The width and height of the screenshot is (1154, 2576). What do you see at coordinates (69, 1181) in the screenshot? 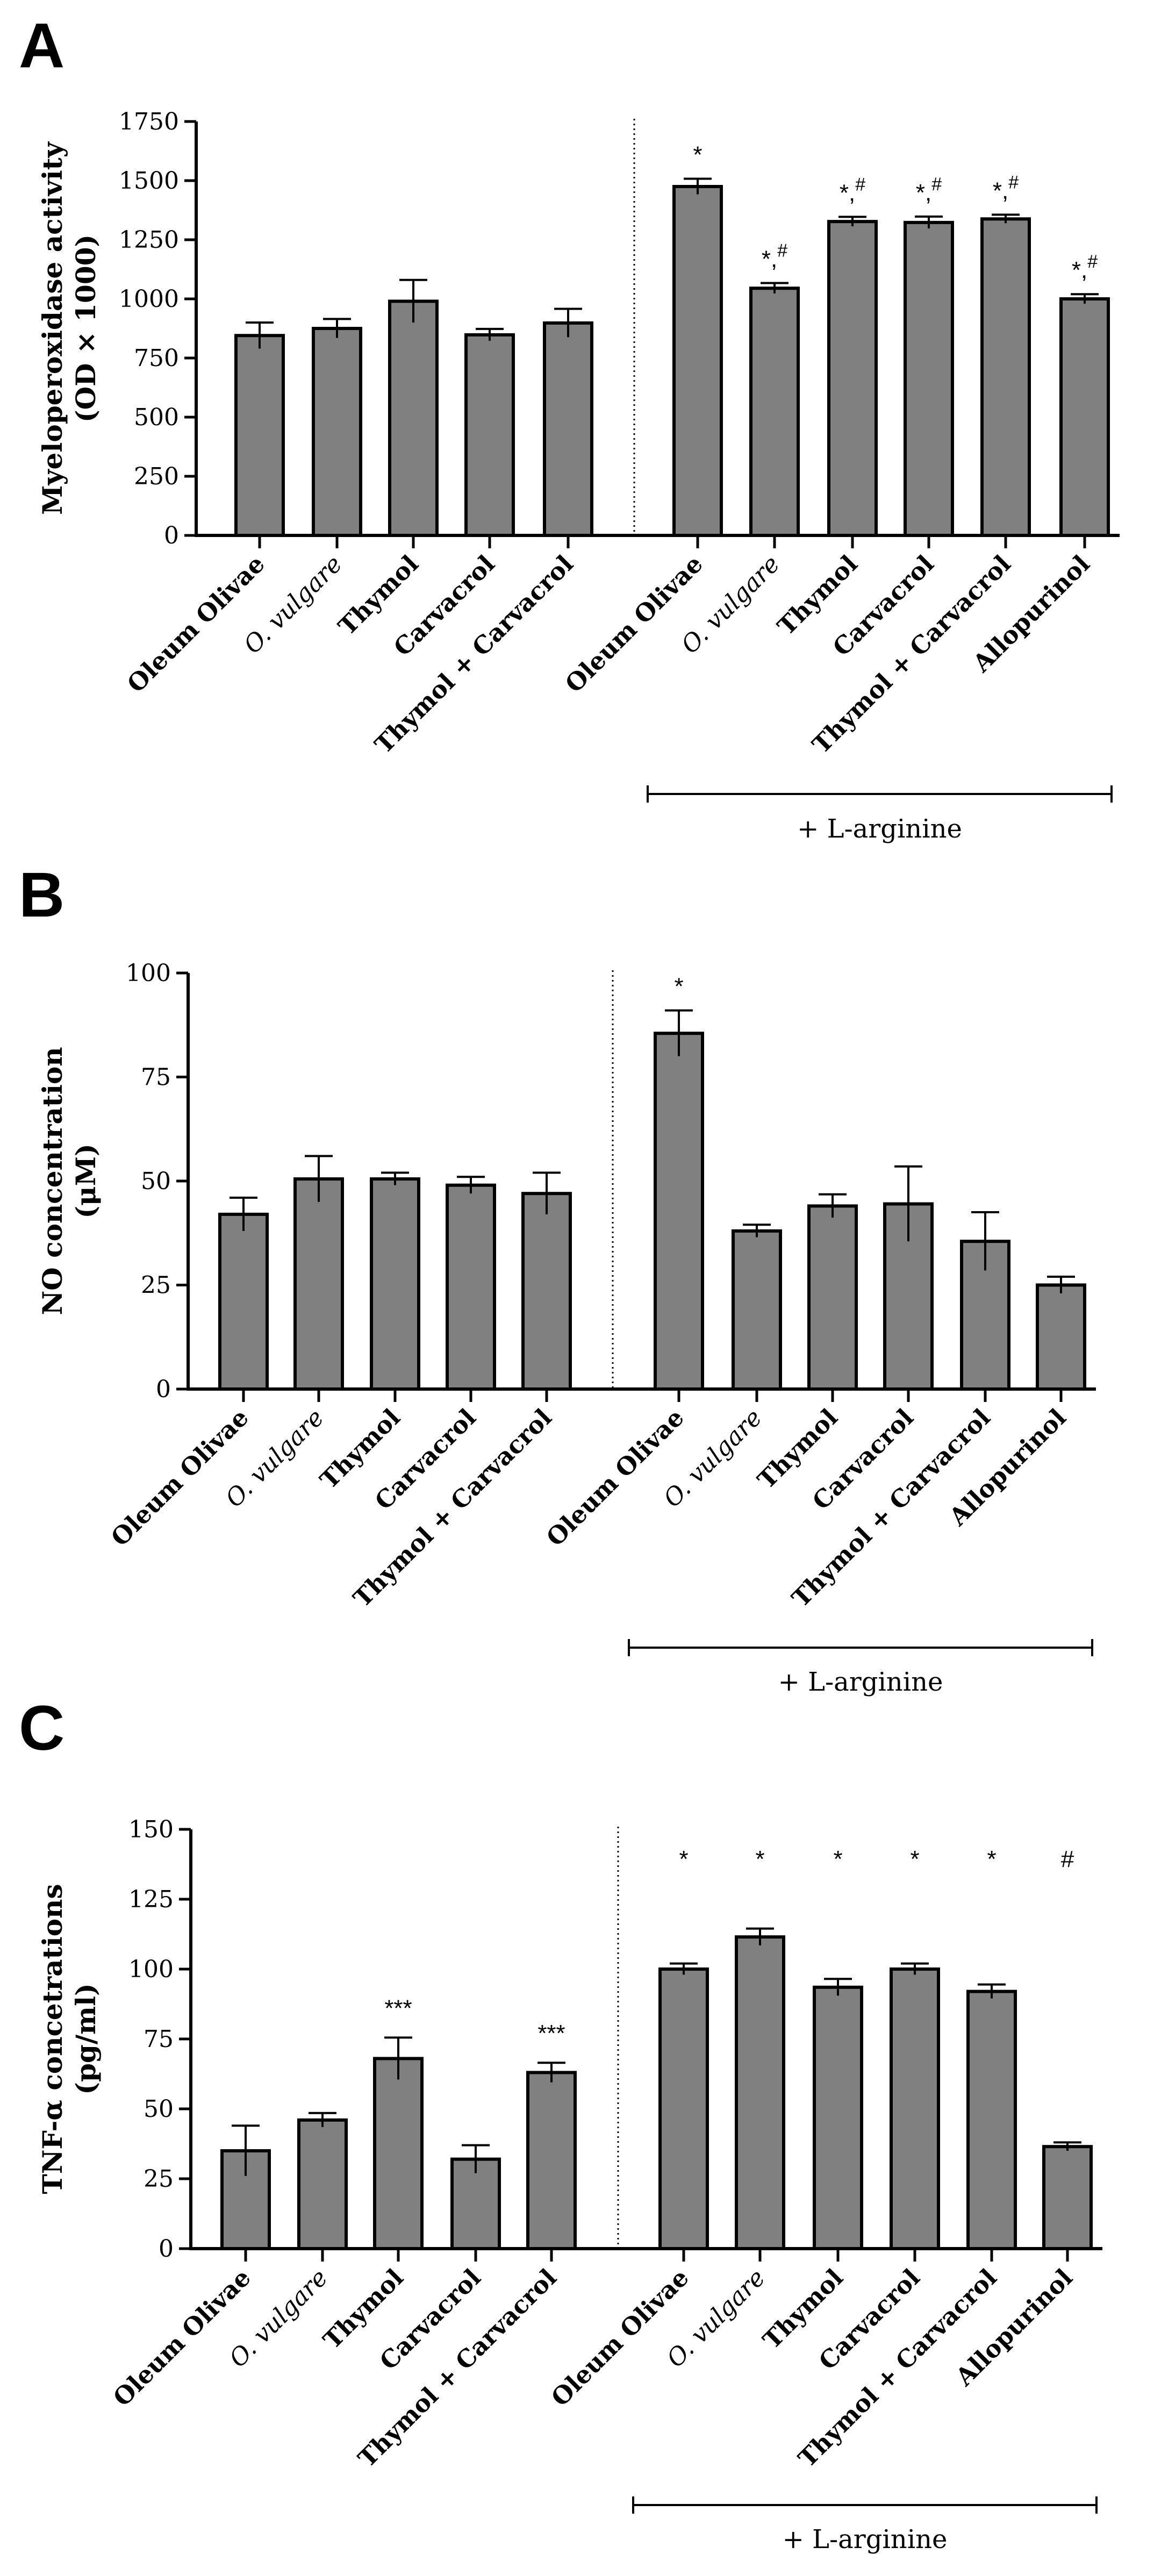
I see `y-axis-label: NO concentration(μM)` at bounding box center [69, 1181].